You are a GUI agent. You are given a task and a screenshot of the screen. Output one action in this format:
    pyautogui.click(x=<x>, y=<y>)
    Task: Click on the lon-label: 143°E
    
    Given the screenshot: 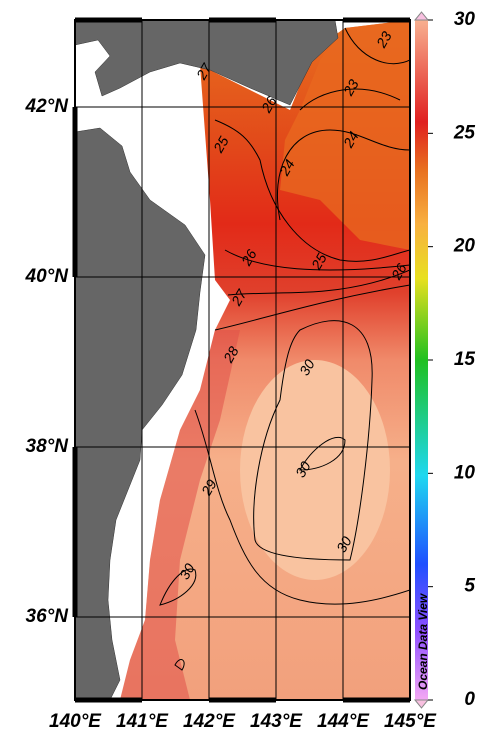 What is the action you would take?
    pyautogui.click(x=276, y=721)
    